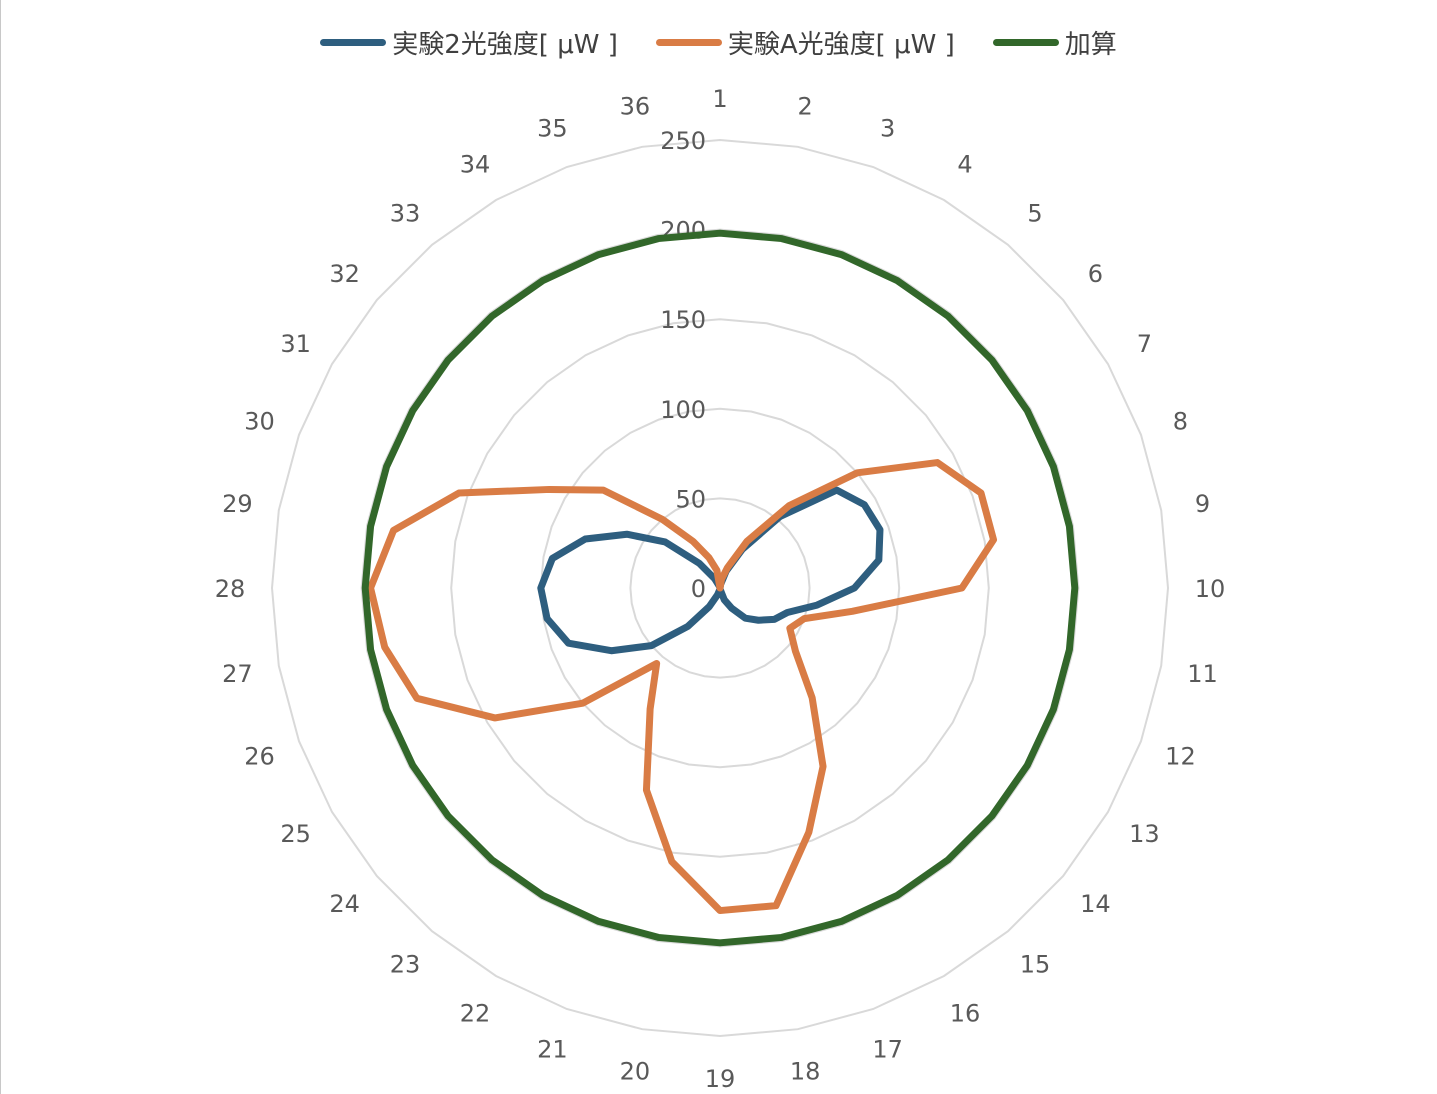  What do you see at coordinates (690, 499) in the screenshot?
I see `radial-tick-label-50: 50` at bounding box center [690, 499].